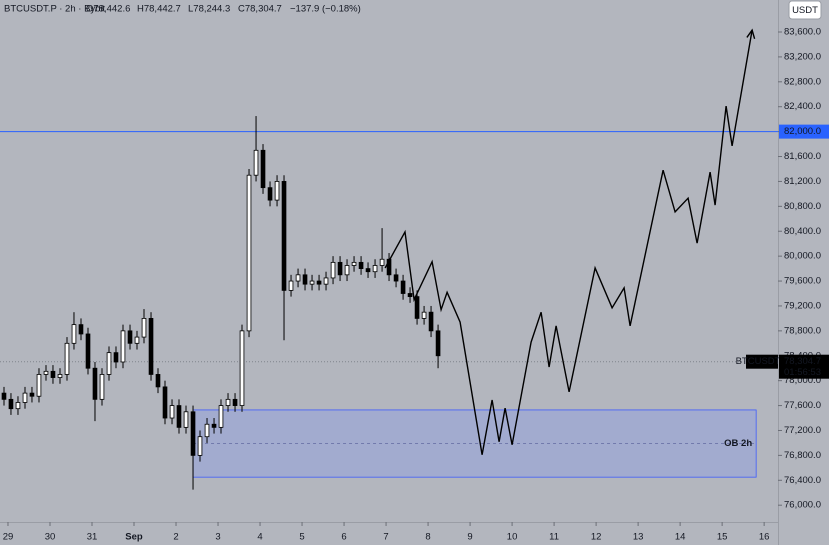 The image size is (829, 545). I want to click on x-tick-label: 6, so click(343, 537).